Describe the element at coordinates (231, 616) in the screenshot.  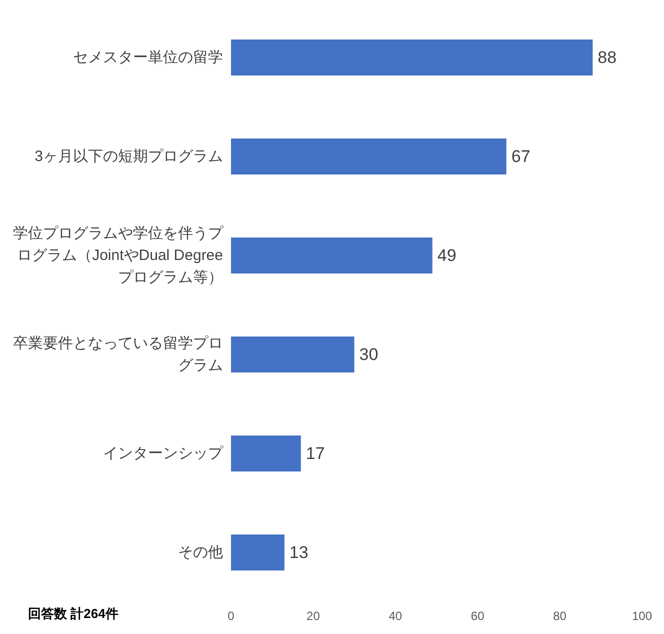
I see `x-tick-label: 0` at that location.